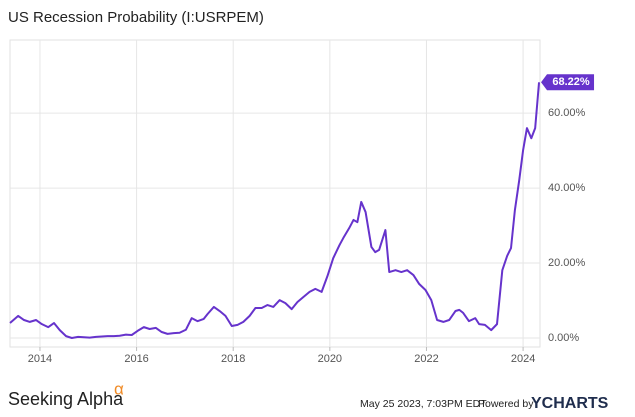 This screenshot has width=635, height=417. Describe the element at coordinates (567, 188) in the screenshot. I see `y-tick-label: 40.00%` at that location.